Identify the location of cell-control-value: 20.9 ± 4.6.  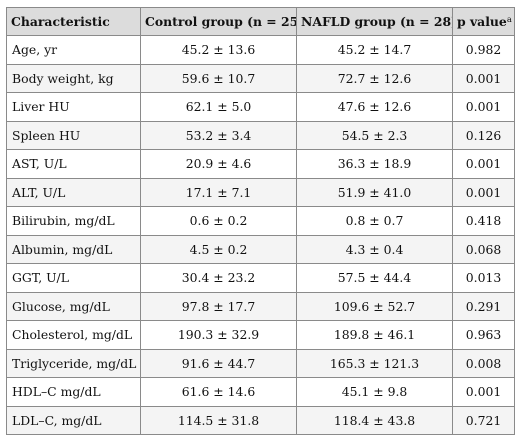
(218, 164).